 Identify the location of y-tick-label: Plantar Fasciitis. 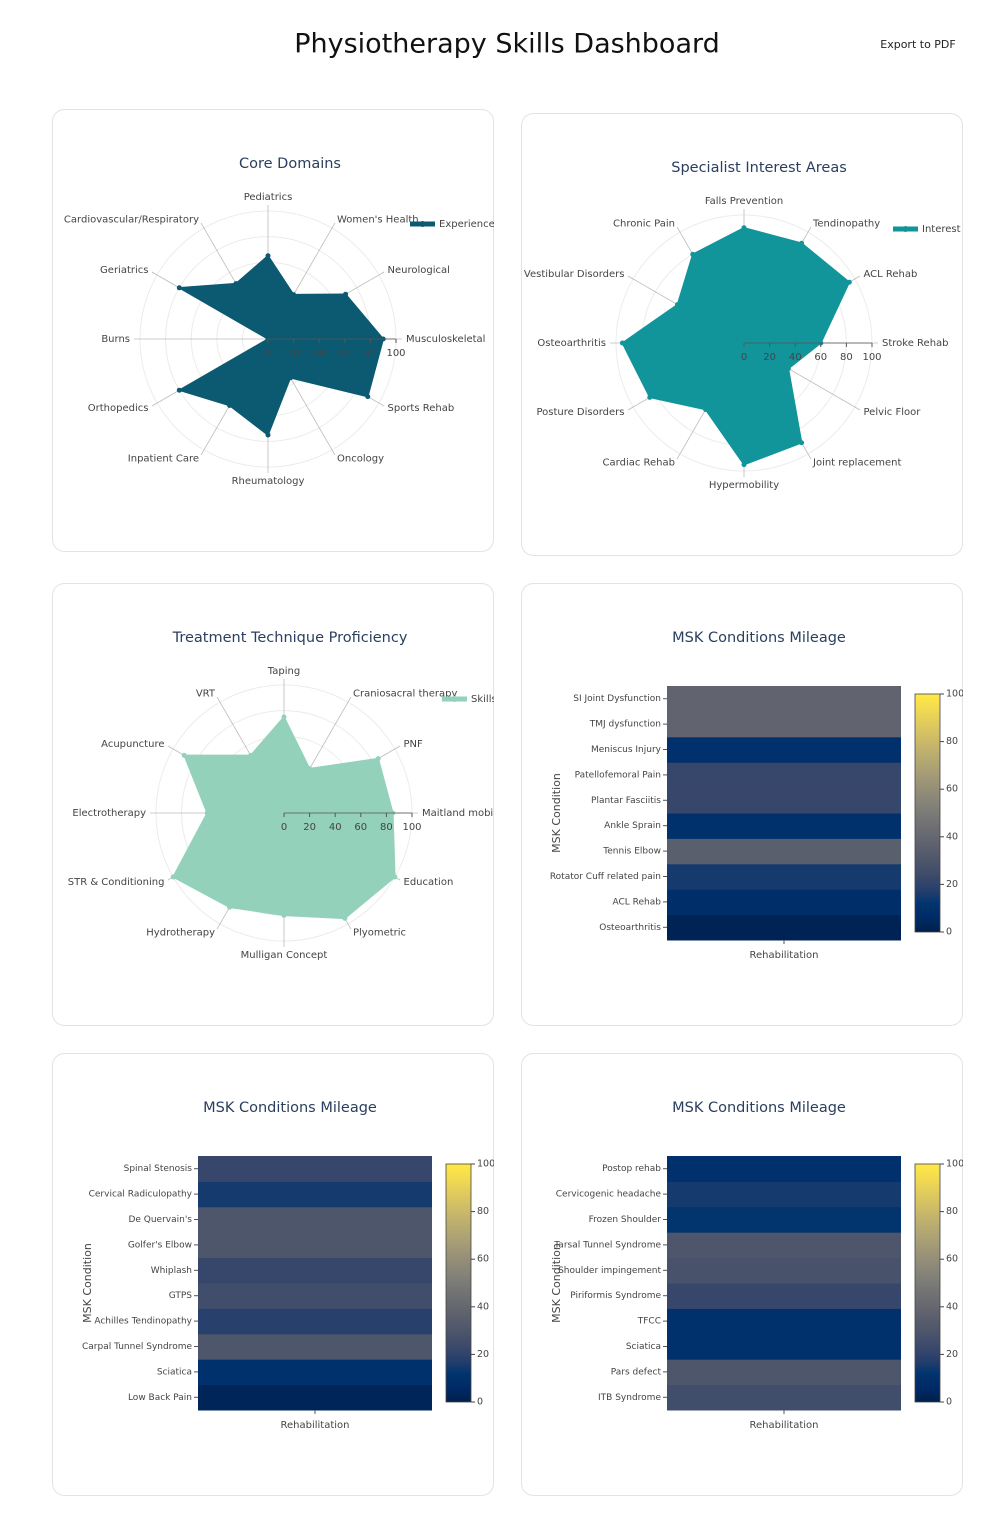
(626, 801).